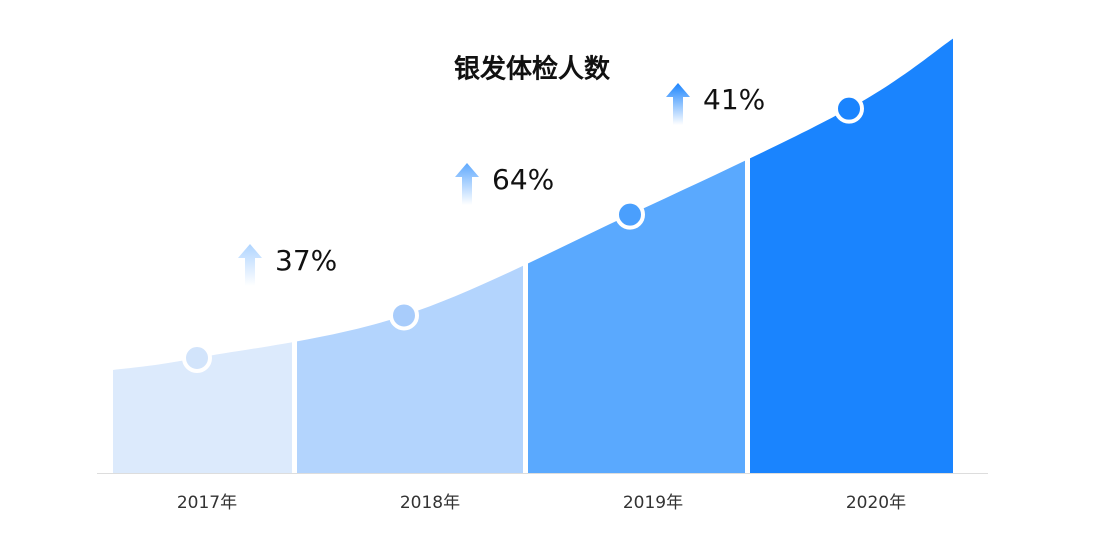 The width and height of the screenshot is (1094, 549). Describe the element at coordinates (532, 69) in the screenshot. I see `chart-title: 银发体检人数` at that location.